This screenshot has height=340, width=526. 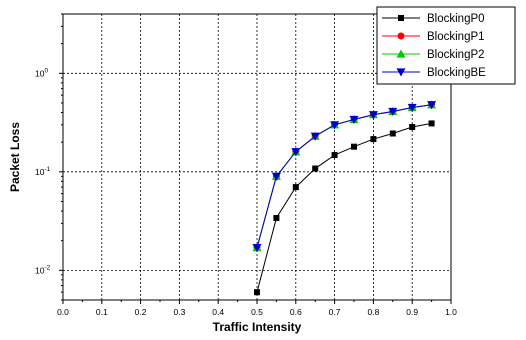 What do you see at coordinates (456, 73) in the screenshot?
I see `legend-label: BlockingBE` at bounding box center [456, 73].